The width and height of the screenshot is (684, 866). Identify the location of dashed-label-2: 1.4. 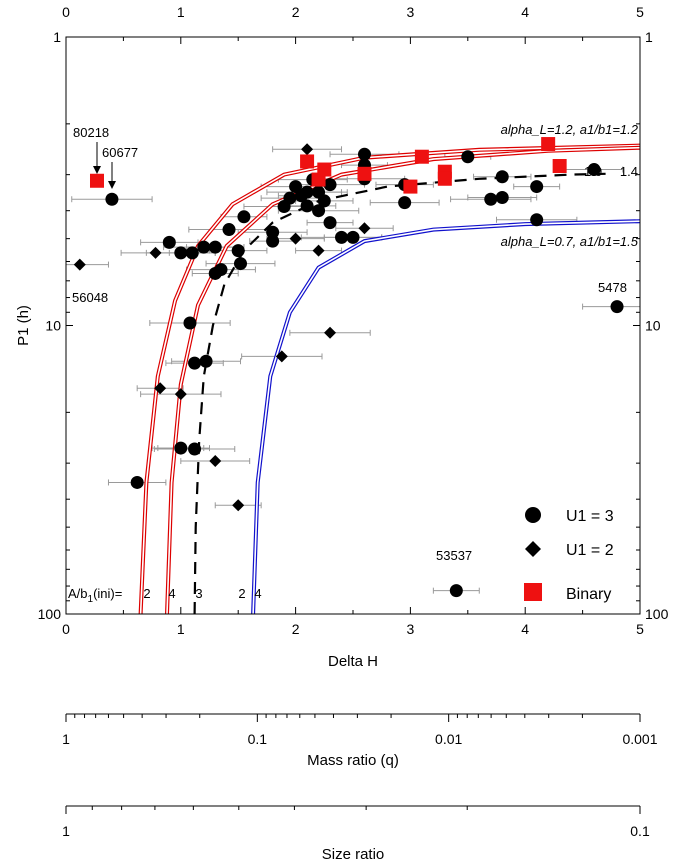
(629, 171).